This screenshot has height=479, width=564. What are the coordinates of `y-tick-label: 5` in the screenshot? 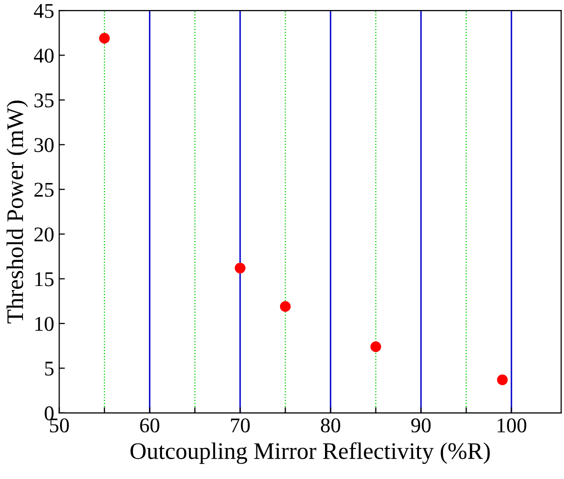 It's located at (49, 369).